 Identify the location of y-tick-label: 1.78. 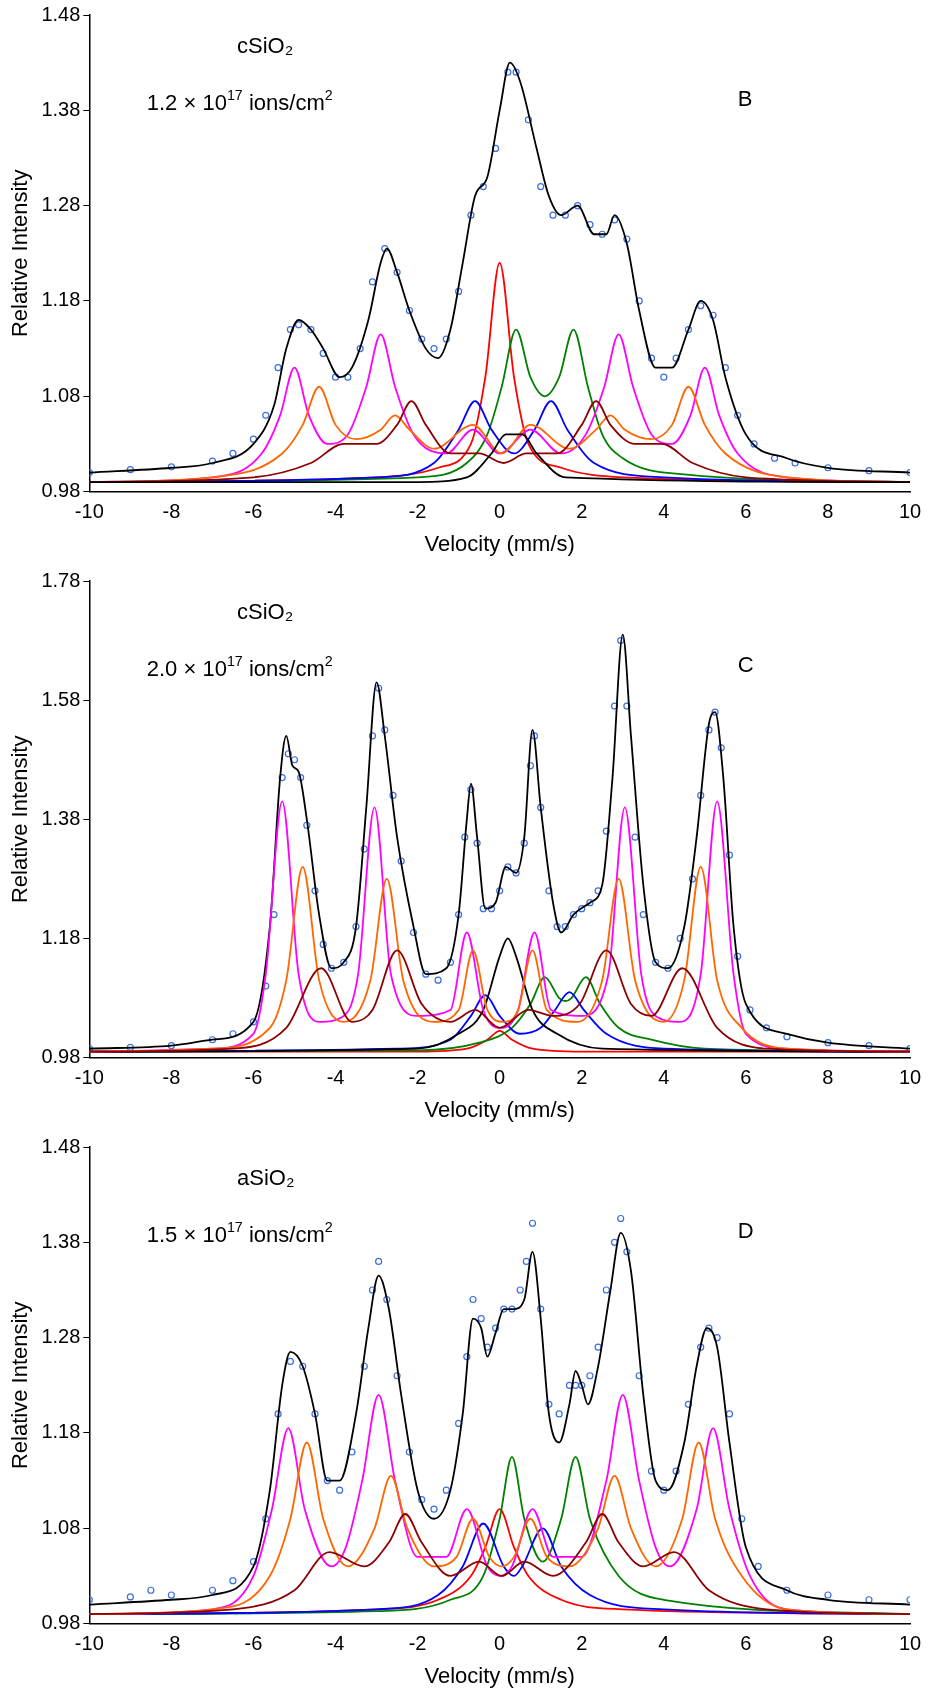
(61, 579).